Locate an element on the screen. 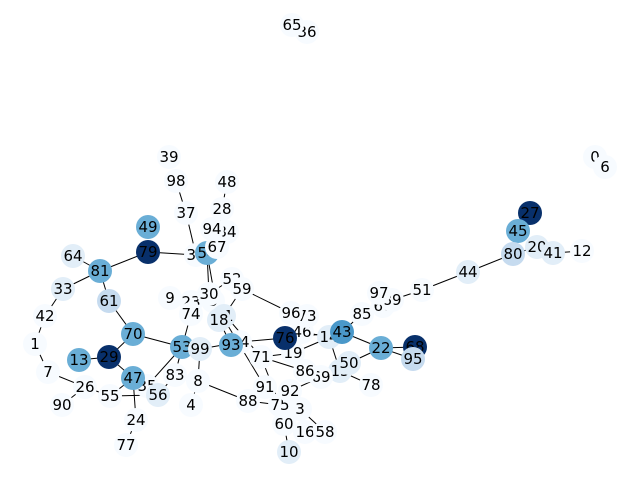  node-label-24: 24 is located at coordinates (135, 420).